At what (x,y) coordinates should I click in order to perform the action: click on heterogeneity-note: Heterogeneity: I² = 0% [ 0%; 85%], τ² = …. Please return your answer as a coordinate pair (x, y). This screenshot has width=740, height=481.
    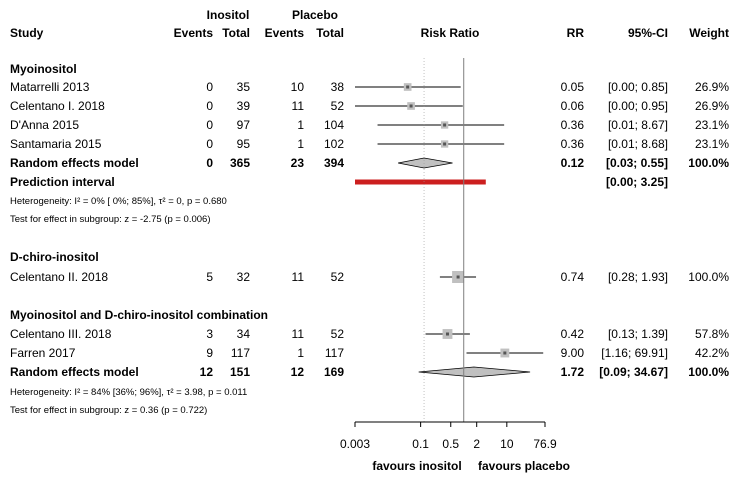
    Looking at the image, I should click on (118, 201).